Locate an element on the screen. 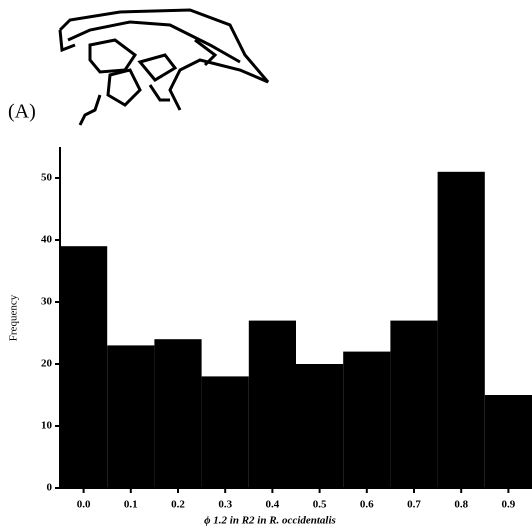  y-tick-label: 40 is located at coordinates (47, 240).